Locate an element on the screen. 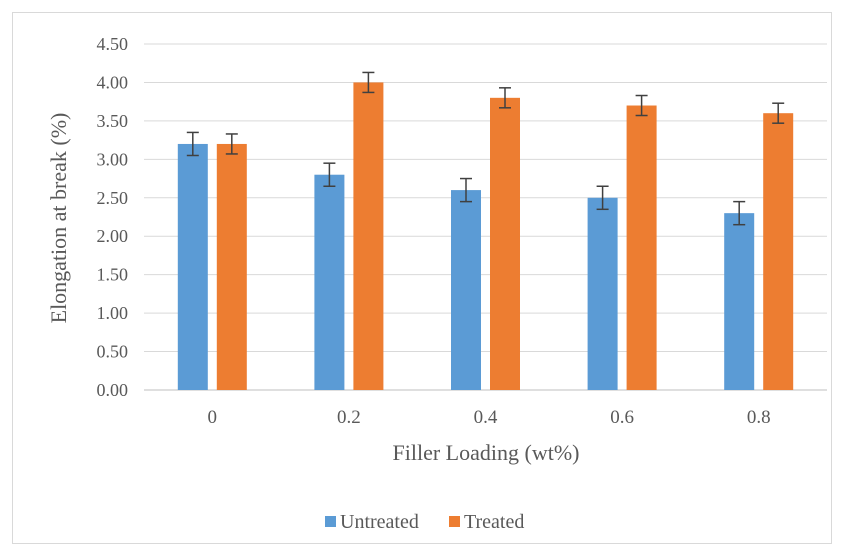  x-tick-label: 0.2 is located at coordinates (349, 417).